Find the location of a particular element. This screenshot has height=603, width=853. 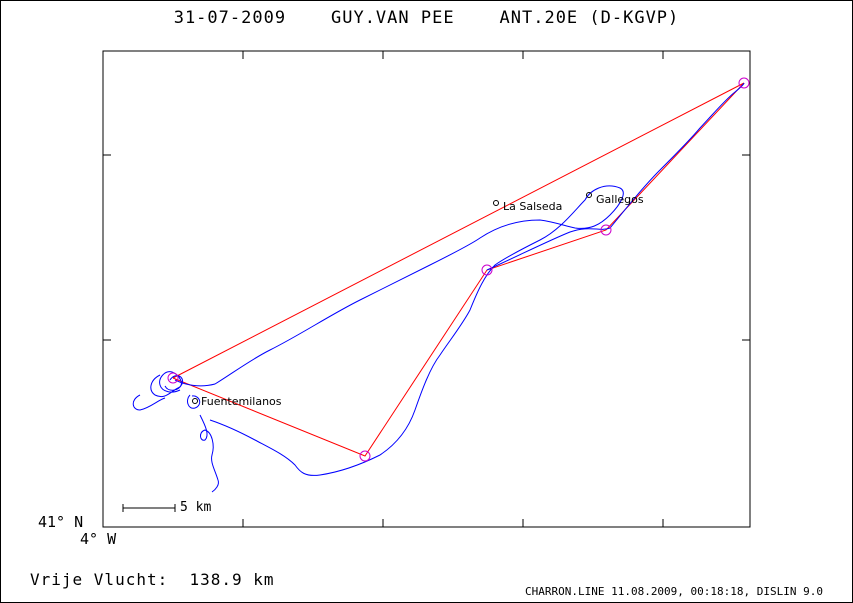

free-flight-distance: Vrije Vlucht: 138.9 km is located at coordinates (152, 579).